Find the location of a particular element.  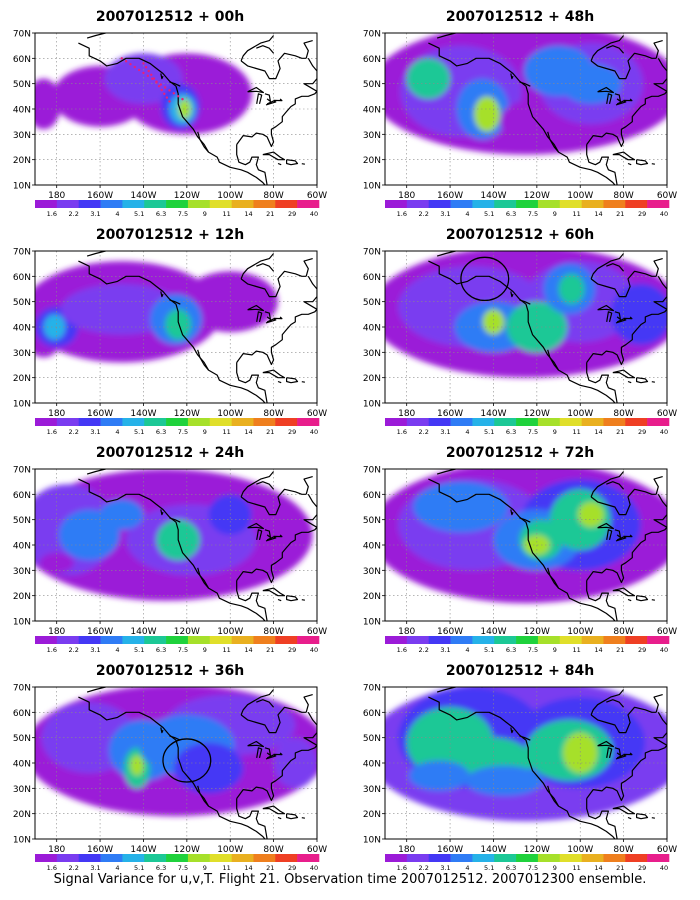

colorbar-label: 7.5 is located at coordinates (183, 214).